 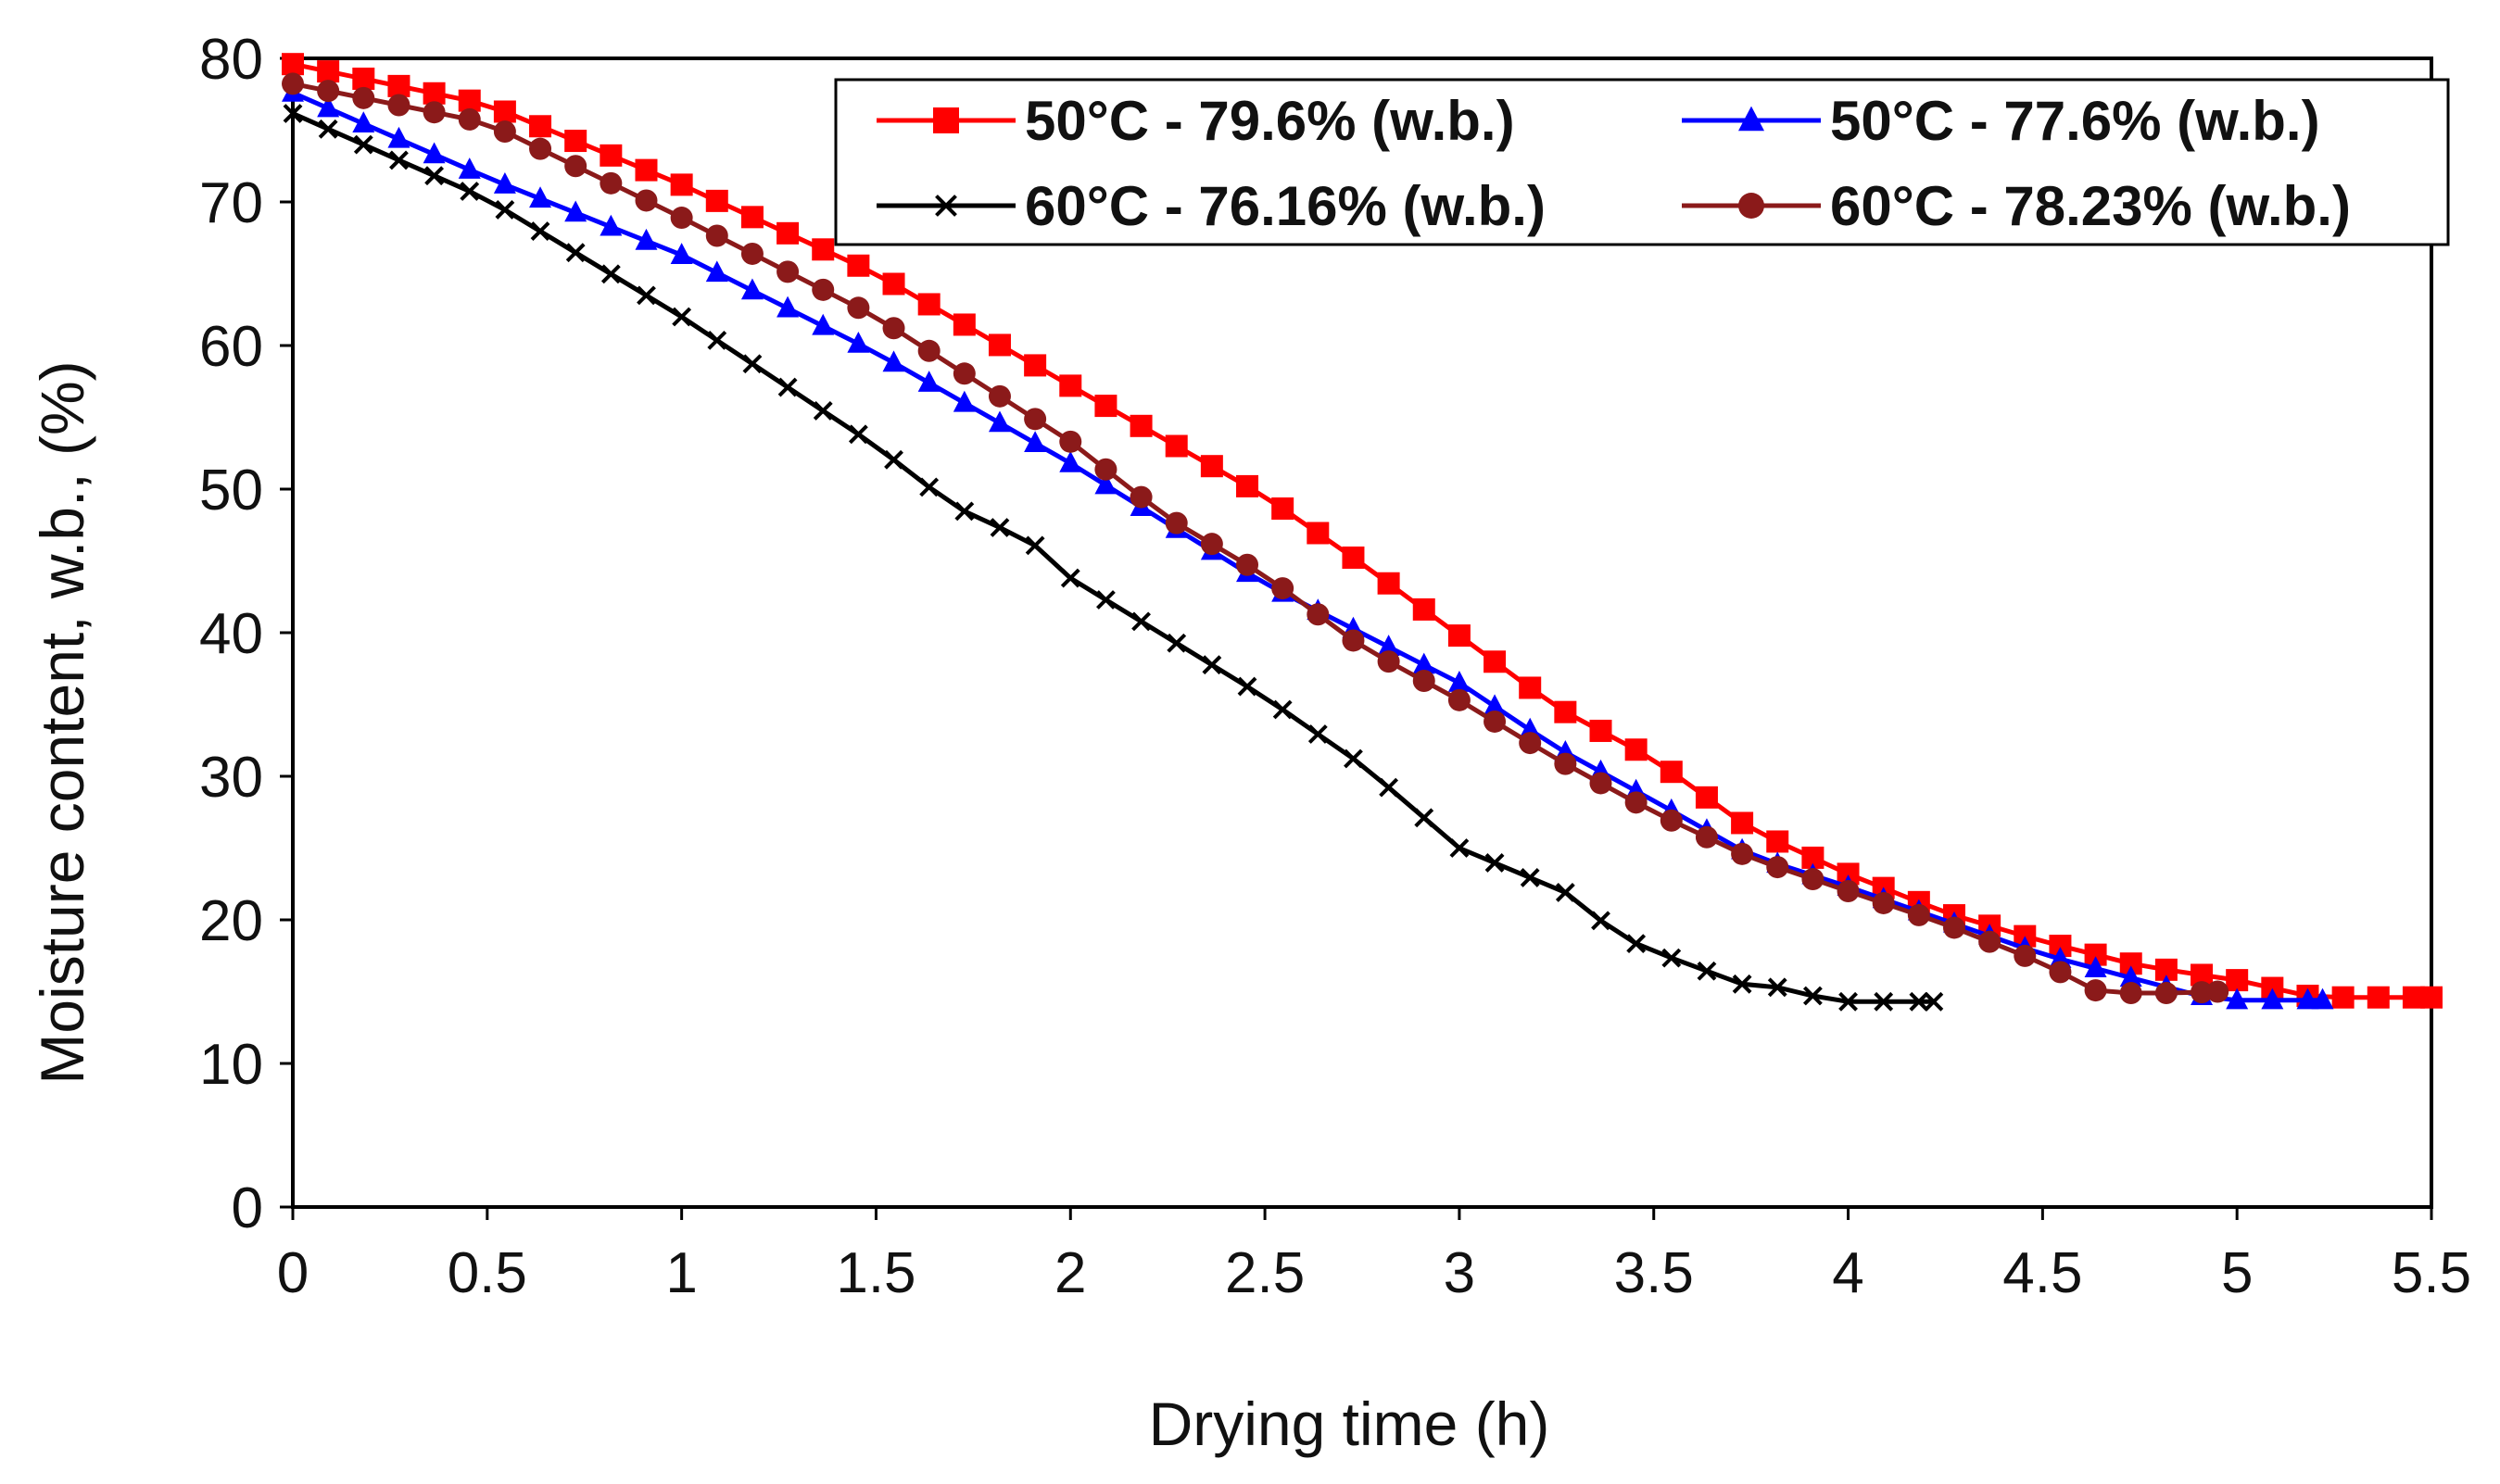 I want to click on legend-label: 50°C - 79.6% (w.b.), so click(x=1270, y=121).